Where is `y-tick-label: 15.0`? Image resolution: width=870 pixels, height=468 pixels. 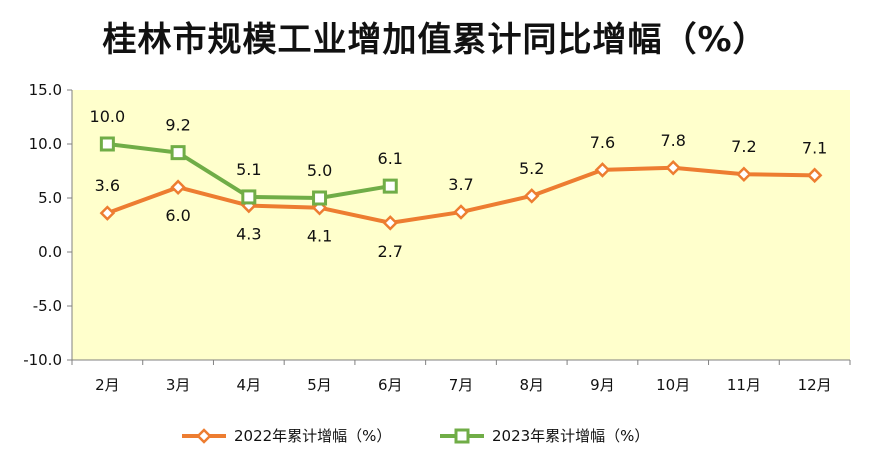 y-tick-label: 15.0 is located at coordinates (45, 90).